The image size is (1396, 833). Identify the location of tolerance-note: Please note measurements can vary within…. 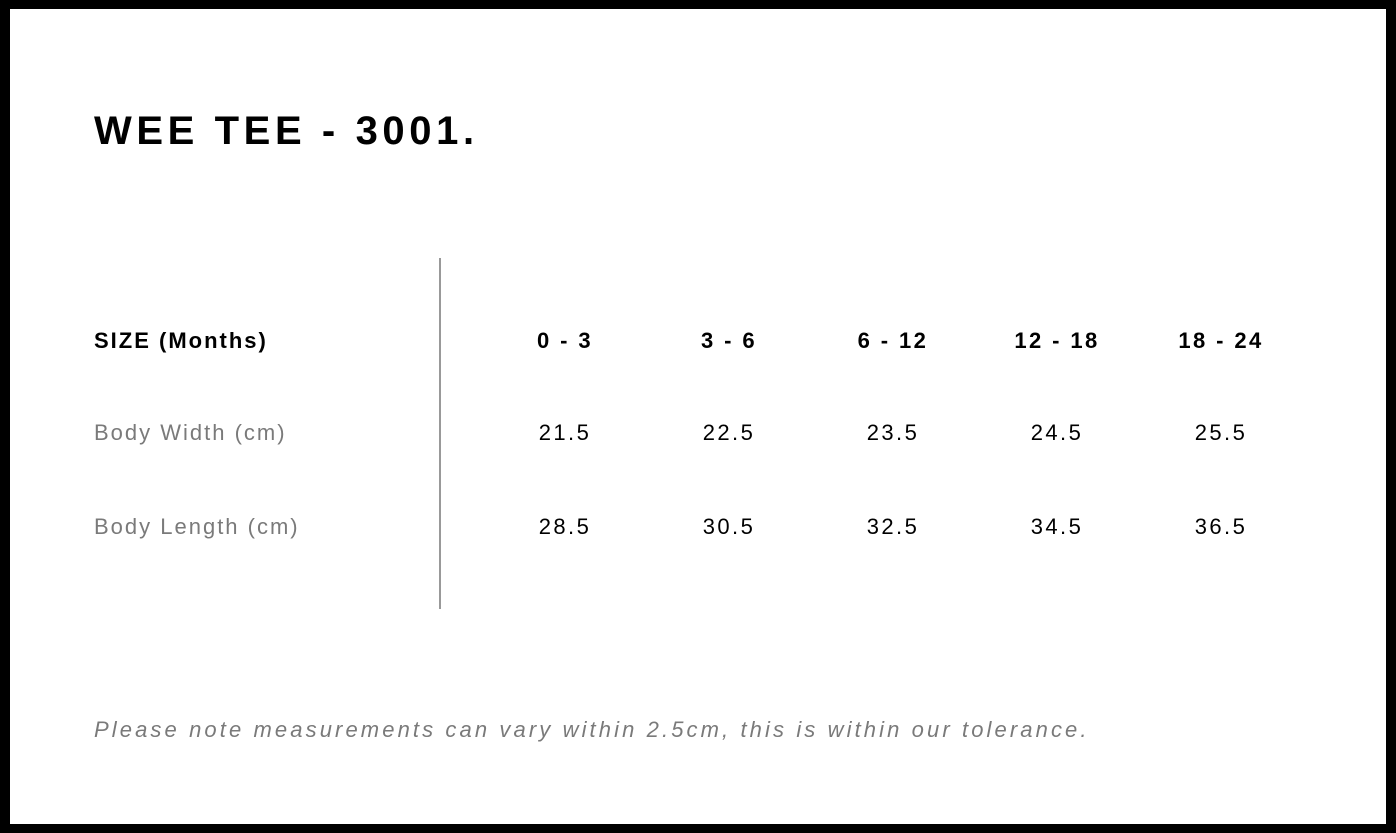
(592, 729).